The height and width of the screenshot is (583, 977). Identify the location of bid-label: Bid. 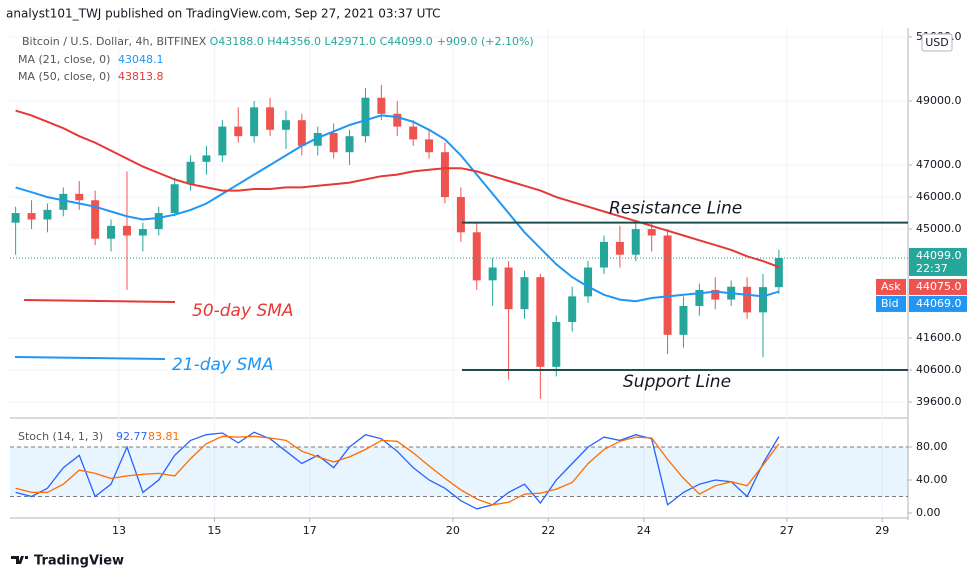
(890, 303).